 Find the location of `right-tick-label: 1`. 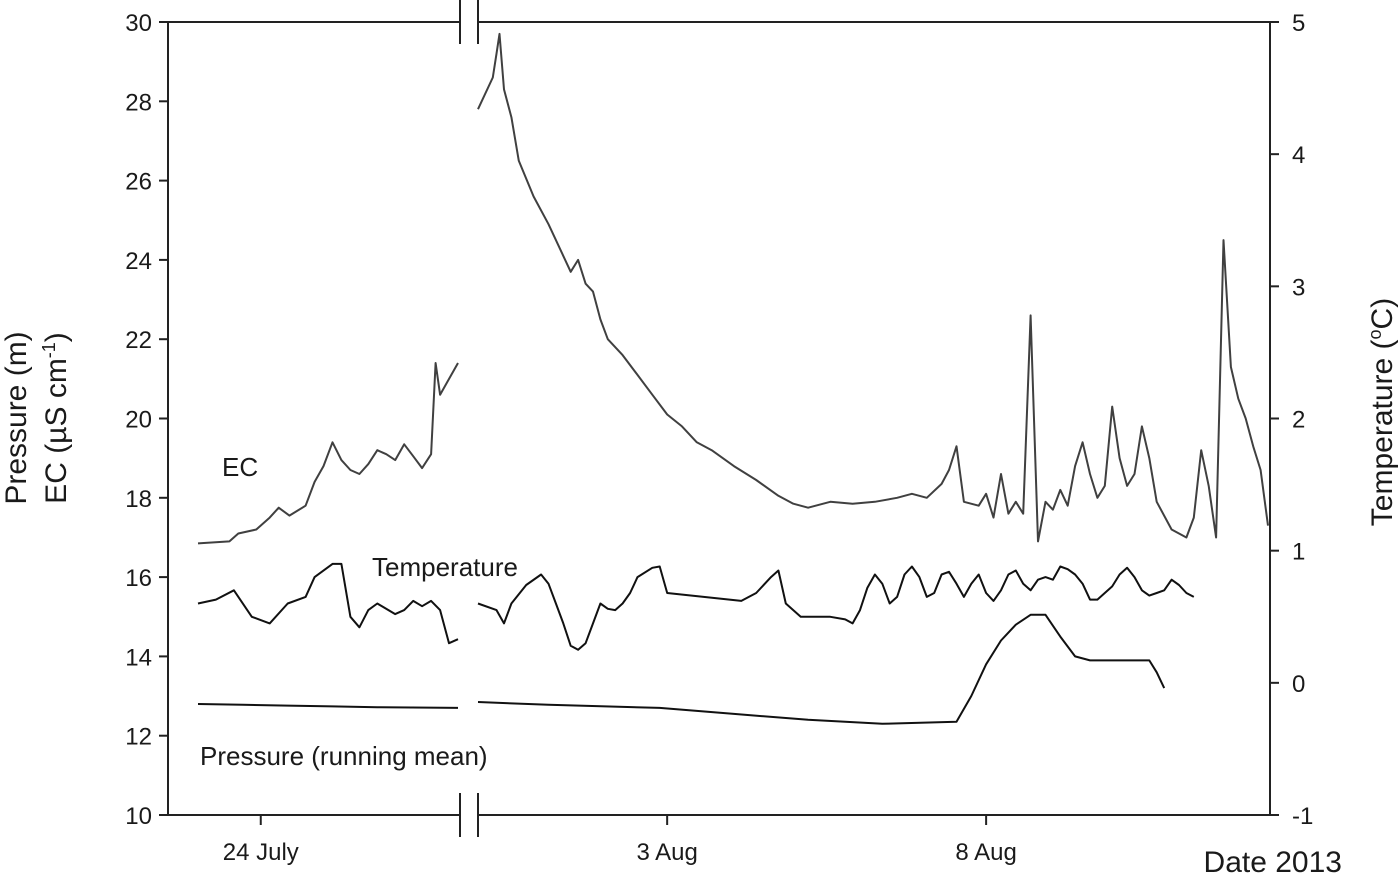

right-tick-label: 1 is located at coordinates (1298, 552).